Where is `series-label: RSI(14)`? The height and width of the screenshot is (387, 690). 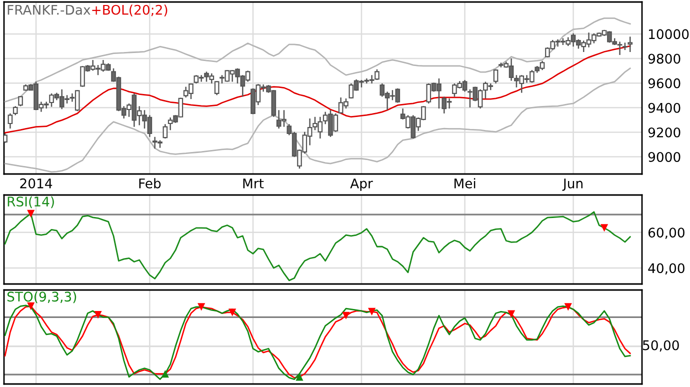 series-label: RSI(14) is located at coordinates (31, 202).